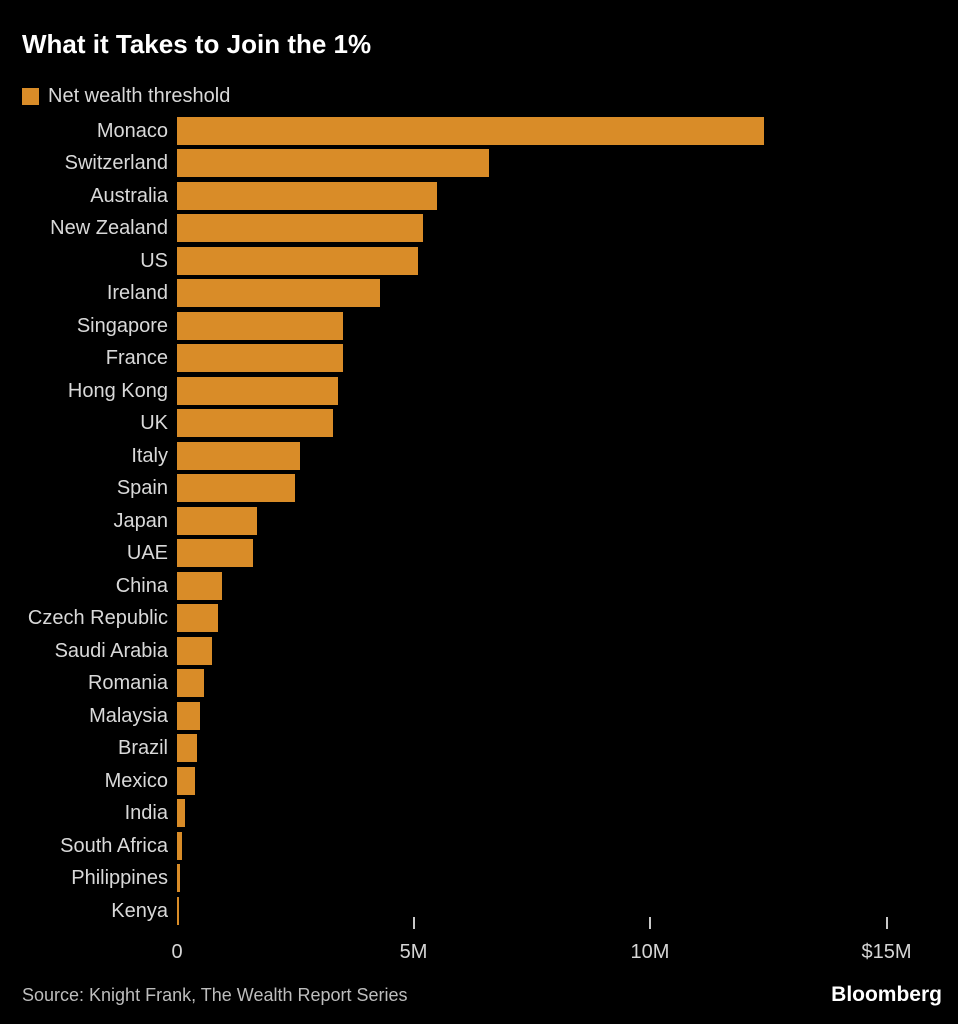 This screenshot has height=1024, width=958. Describe the element at coordinates (30, 96) in the screenshot. I see `legend-swatch-icon` at that location.